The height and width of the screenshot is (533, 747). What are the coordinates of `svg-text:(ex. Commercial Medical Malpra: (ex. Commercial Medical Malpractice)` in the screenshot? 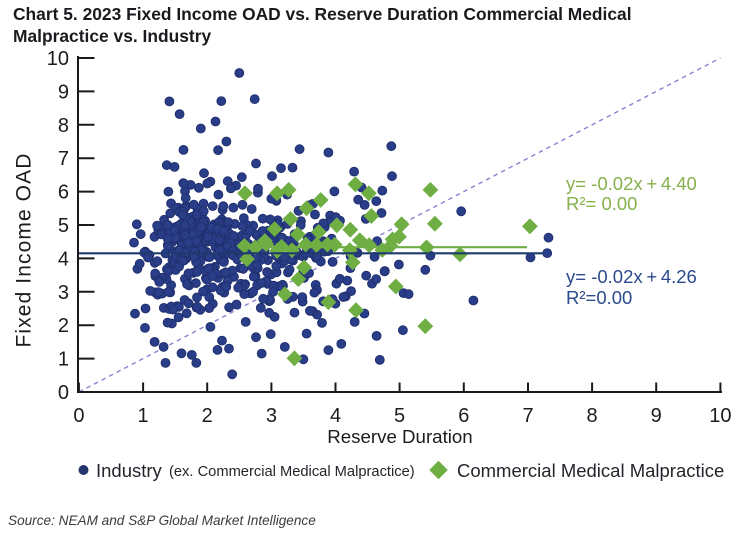 It's located at (292, 472).